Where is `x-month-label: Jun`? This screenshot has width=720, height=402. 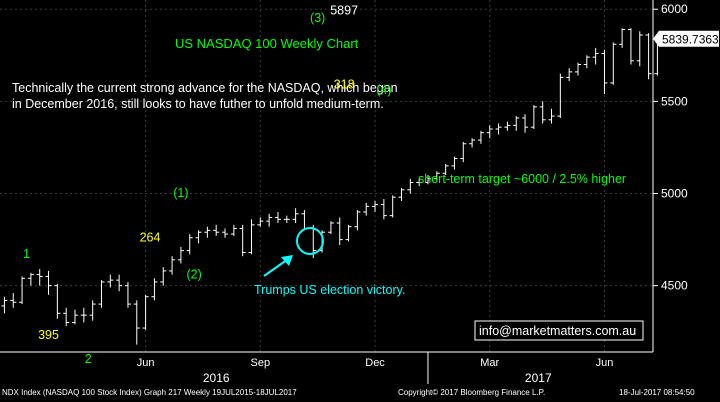
x-month-label: Jun is located at coordinates (146, 363).